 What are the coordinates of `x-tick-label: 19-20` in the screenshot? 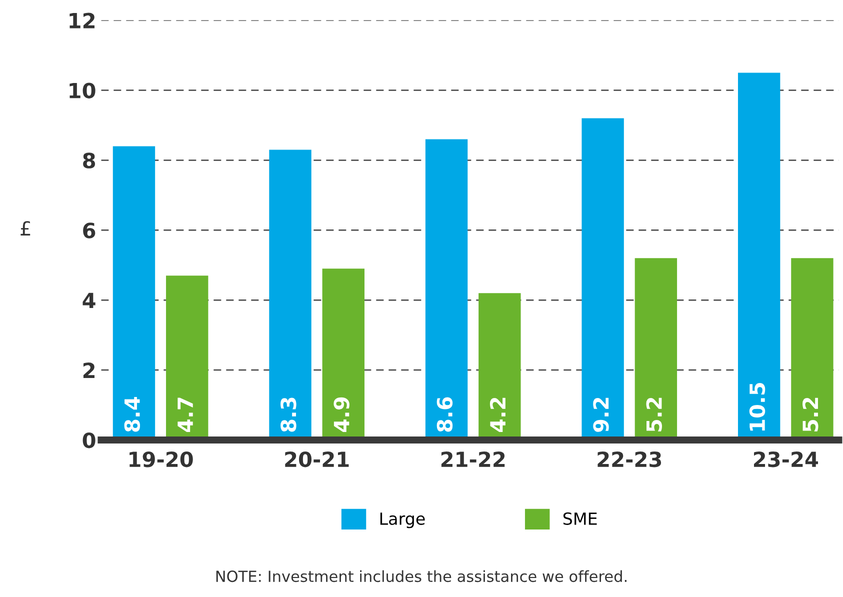 It's located at (161, 459).